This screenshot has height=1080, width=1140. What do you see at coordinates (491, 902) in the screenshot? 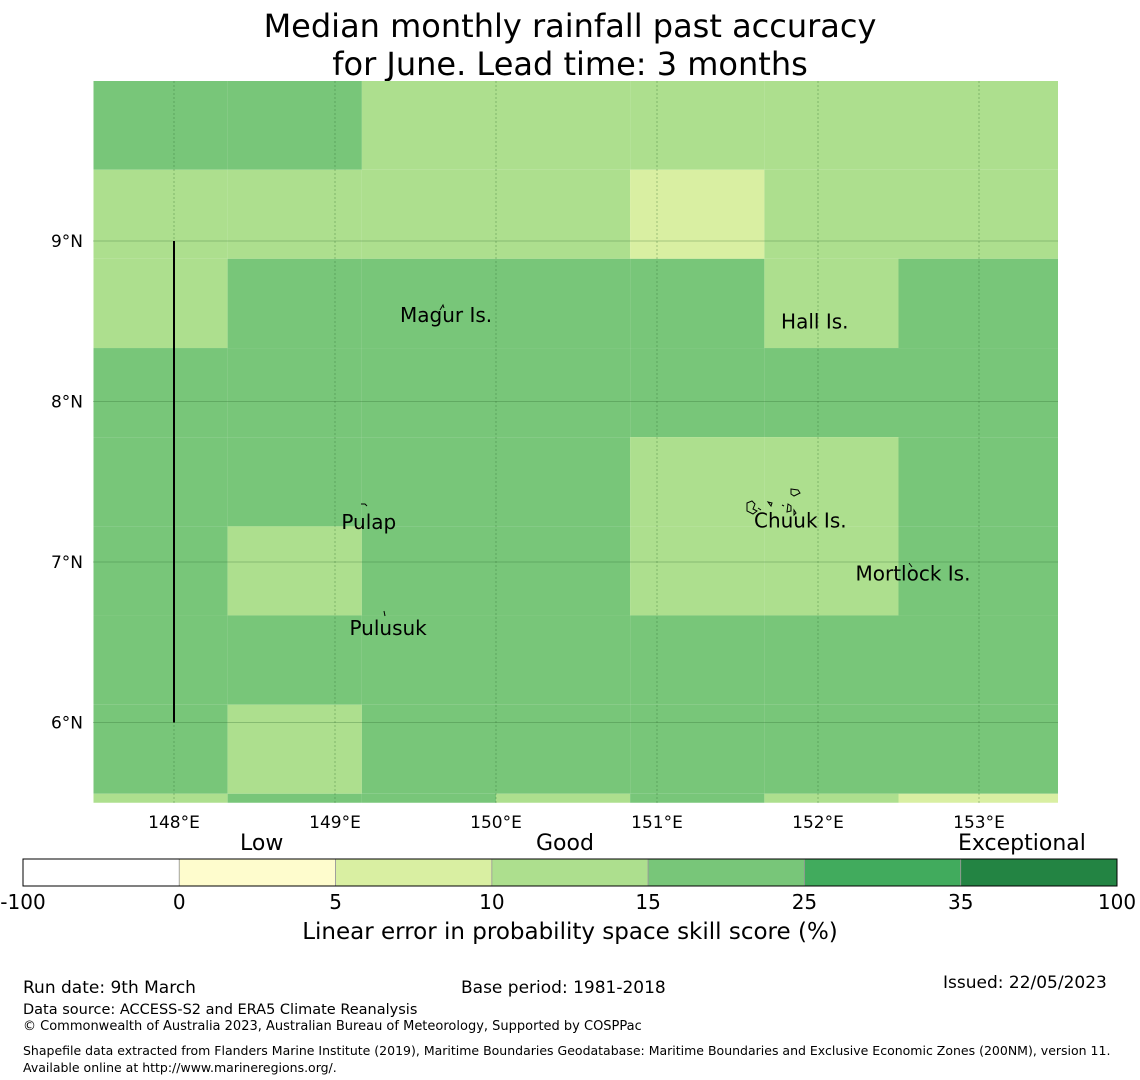
I see `colorbar-tick-label: 10` at bounding box center [491, 902].